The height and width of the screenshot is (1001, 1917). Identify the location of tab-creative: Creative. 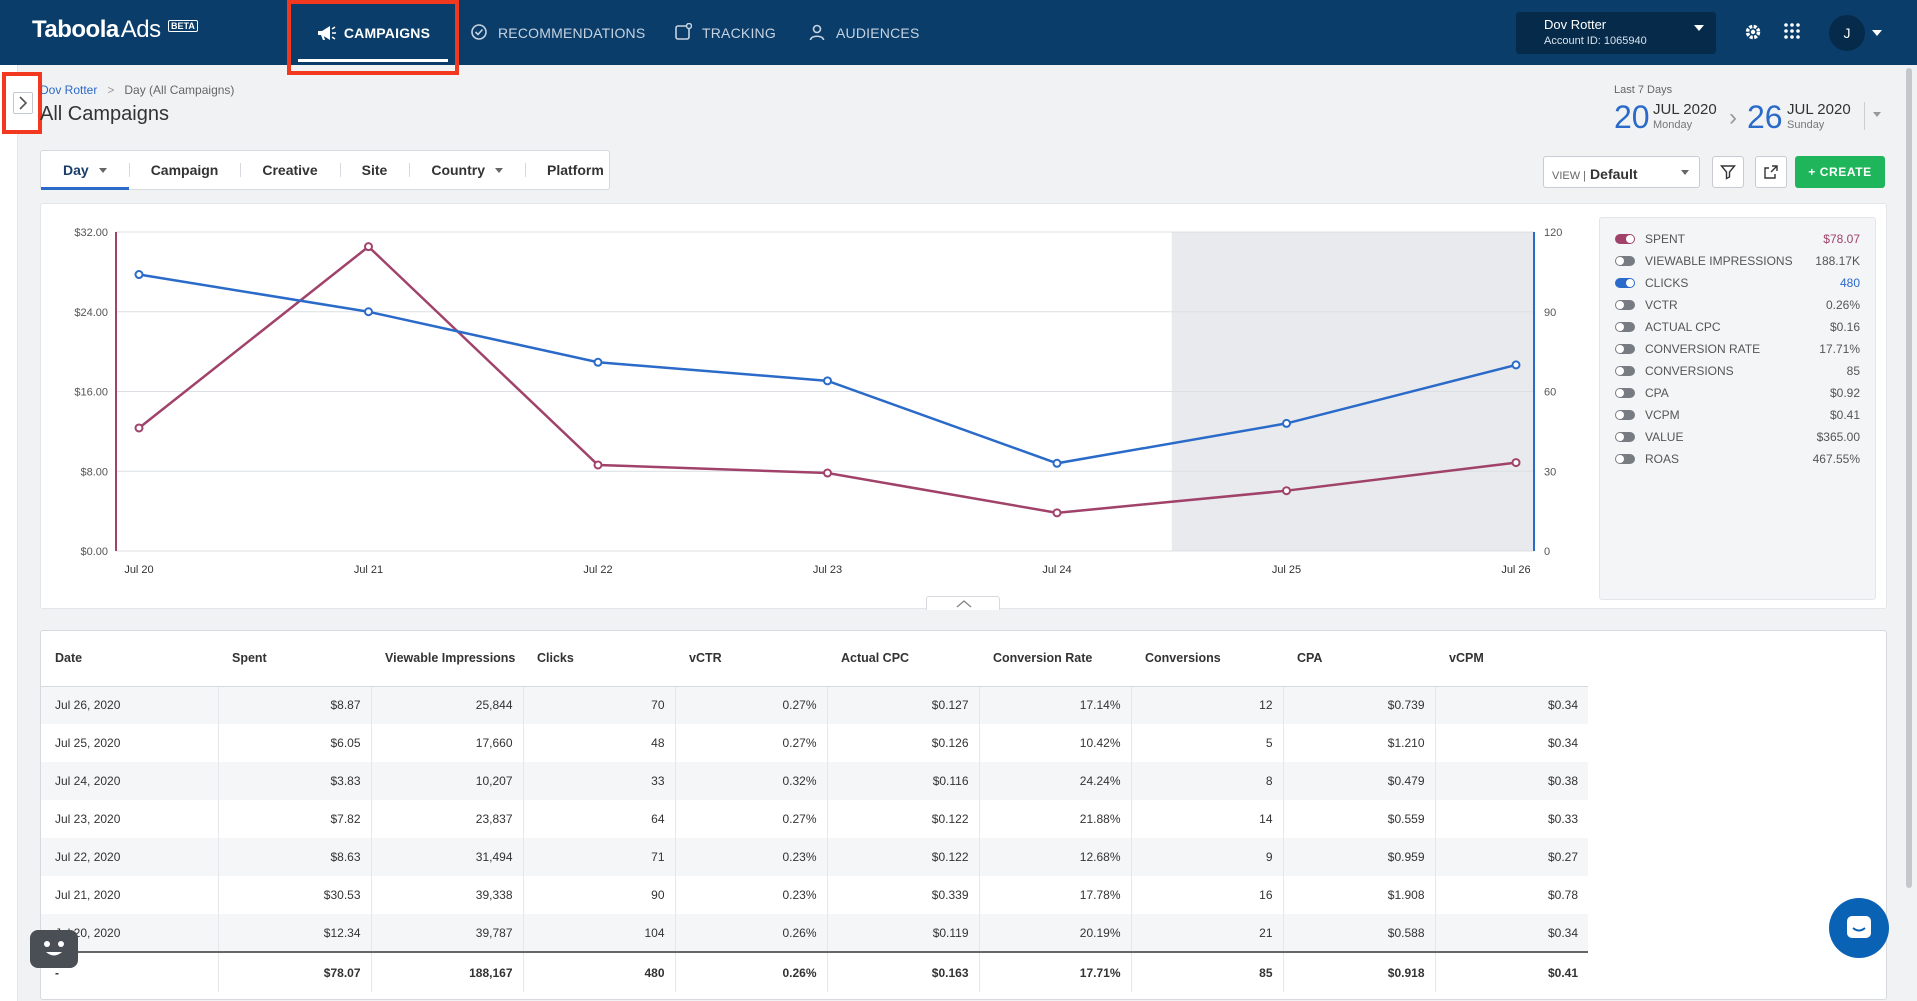
(289, 170).